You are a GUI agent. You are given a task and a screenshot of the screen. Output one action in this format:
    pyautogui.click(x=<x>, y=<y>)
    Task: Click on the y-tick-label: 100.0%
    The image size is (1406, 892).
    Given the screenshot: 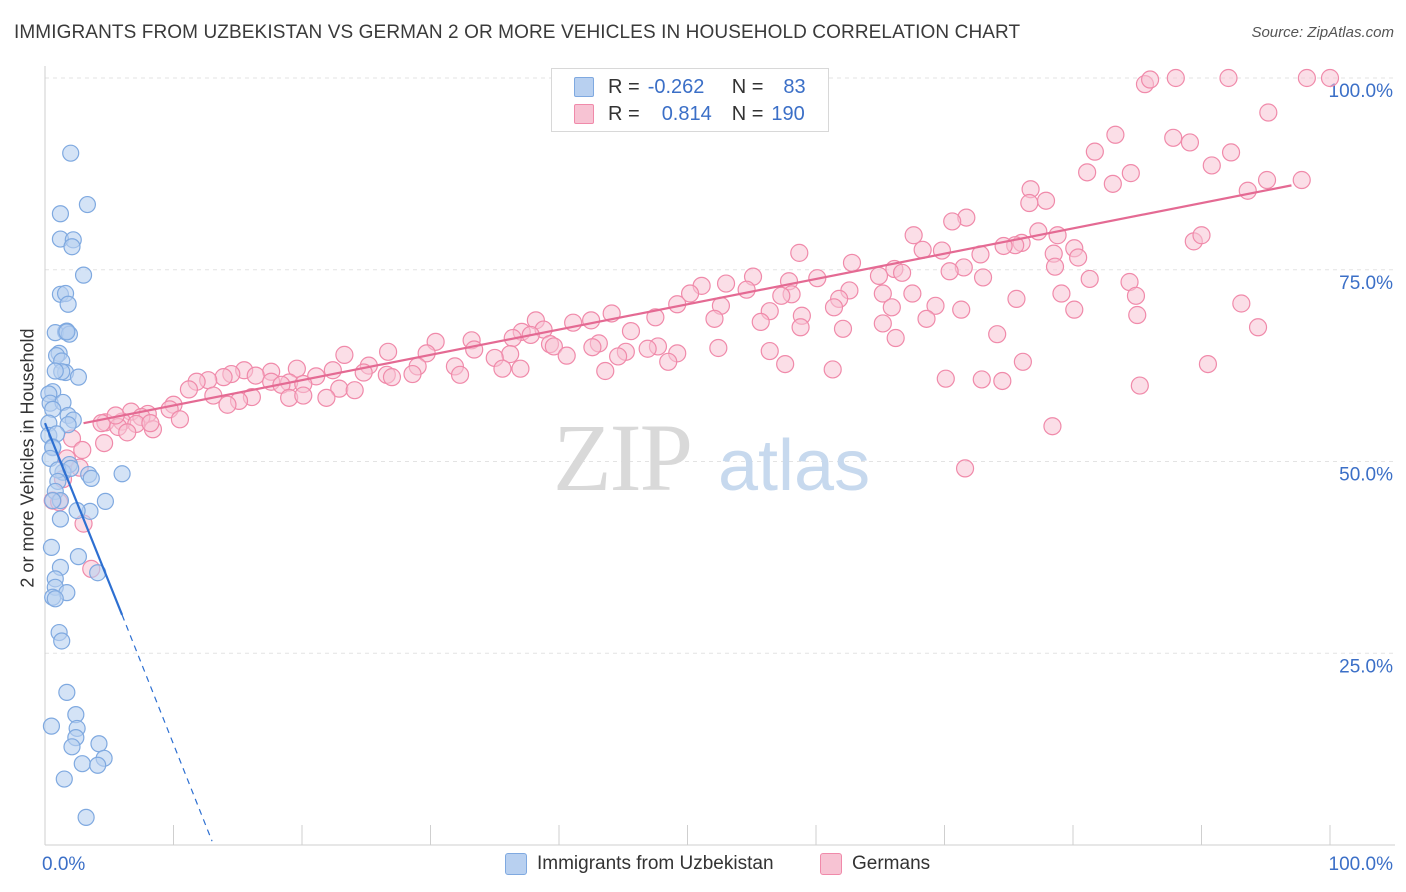 What is the action you would take?
    pyautogui.click(x=1361, y=91)
    